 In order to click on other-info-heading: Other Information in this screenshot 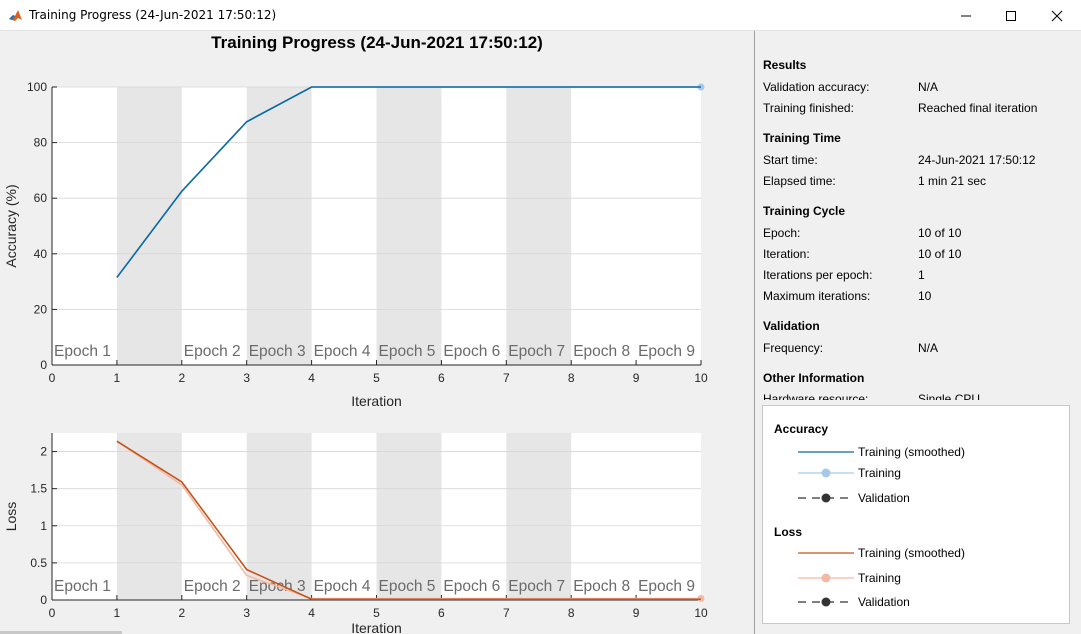, I will do `click(814, 378)`.